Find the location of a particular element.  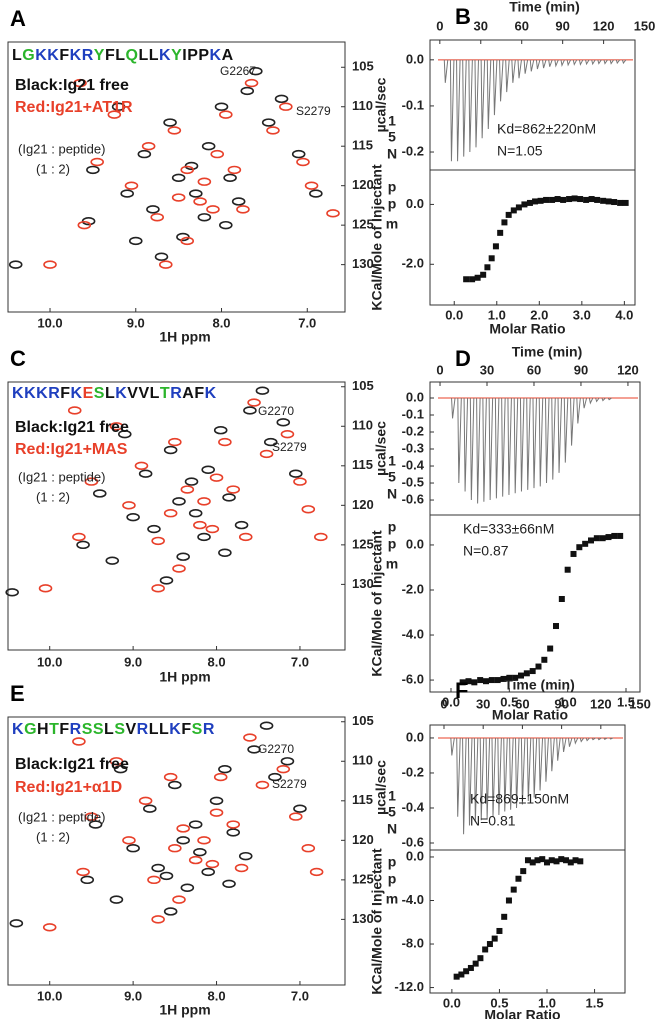

sequence-residue: S is located at coordinates (87, 729).